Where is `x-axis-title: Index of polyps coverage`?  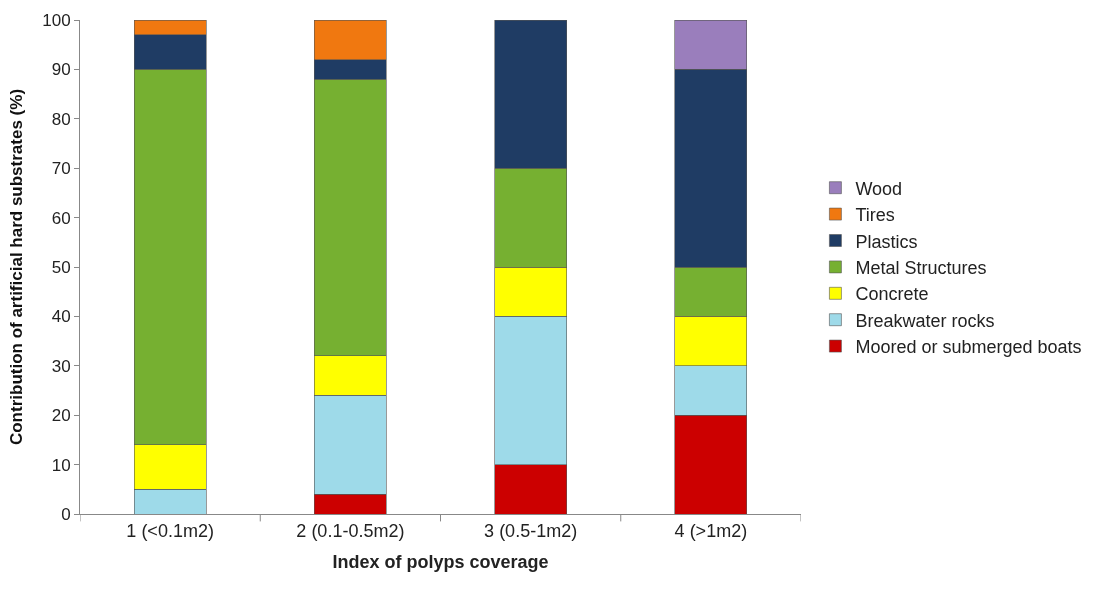 x-axis-title: Index of polyps coverage is located at coordinates (440, 561).